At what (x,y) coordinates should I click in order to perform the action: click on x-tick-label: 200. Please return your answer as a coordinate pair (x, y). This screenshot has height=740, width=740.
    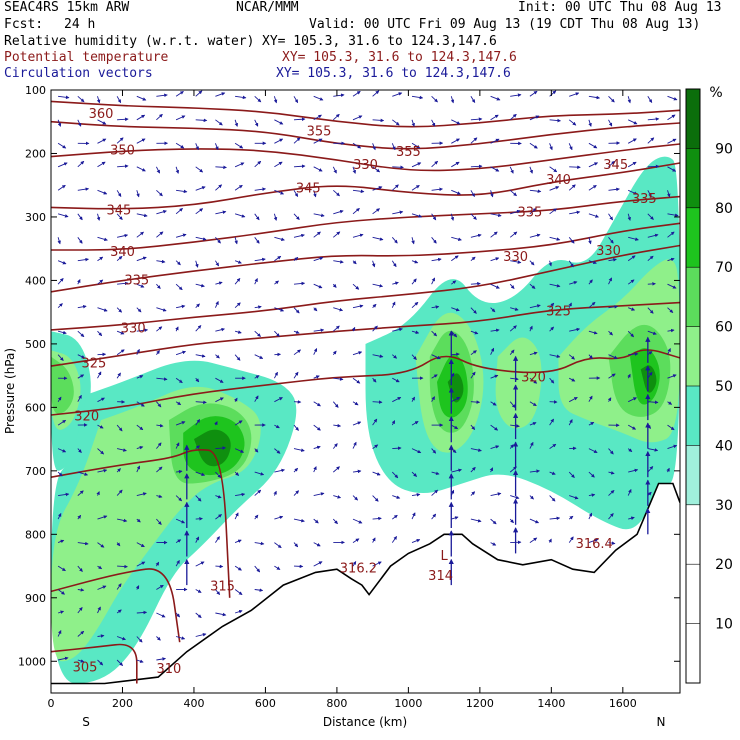
    Looking at the image, I should click on (122, 703).